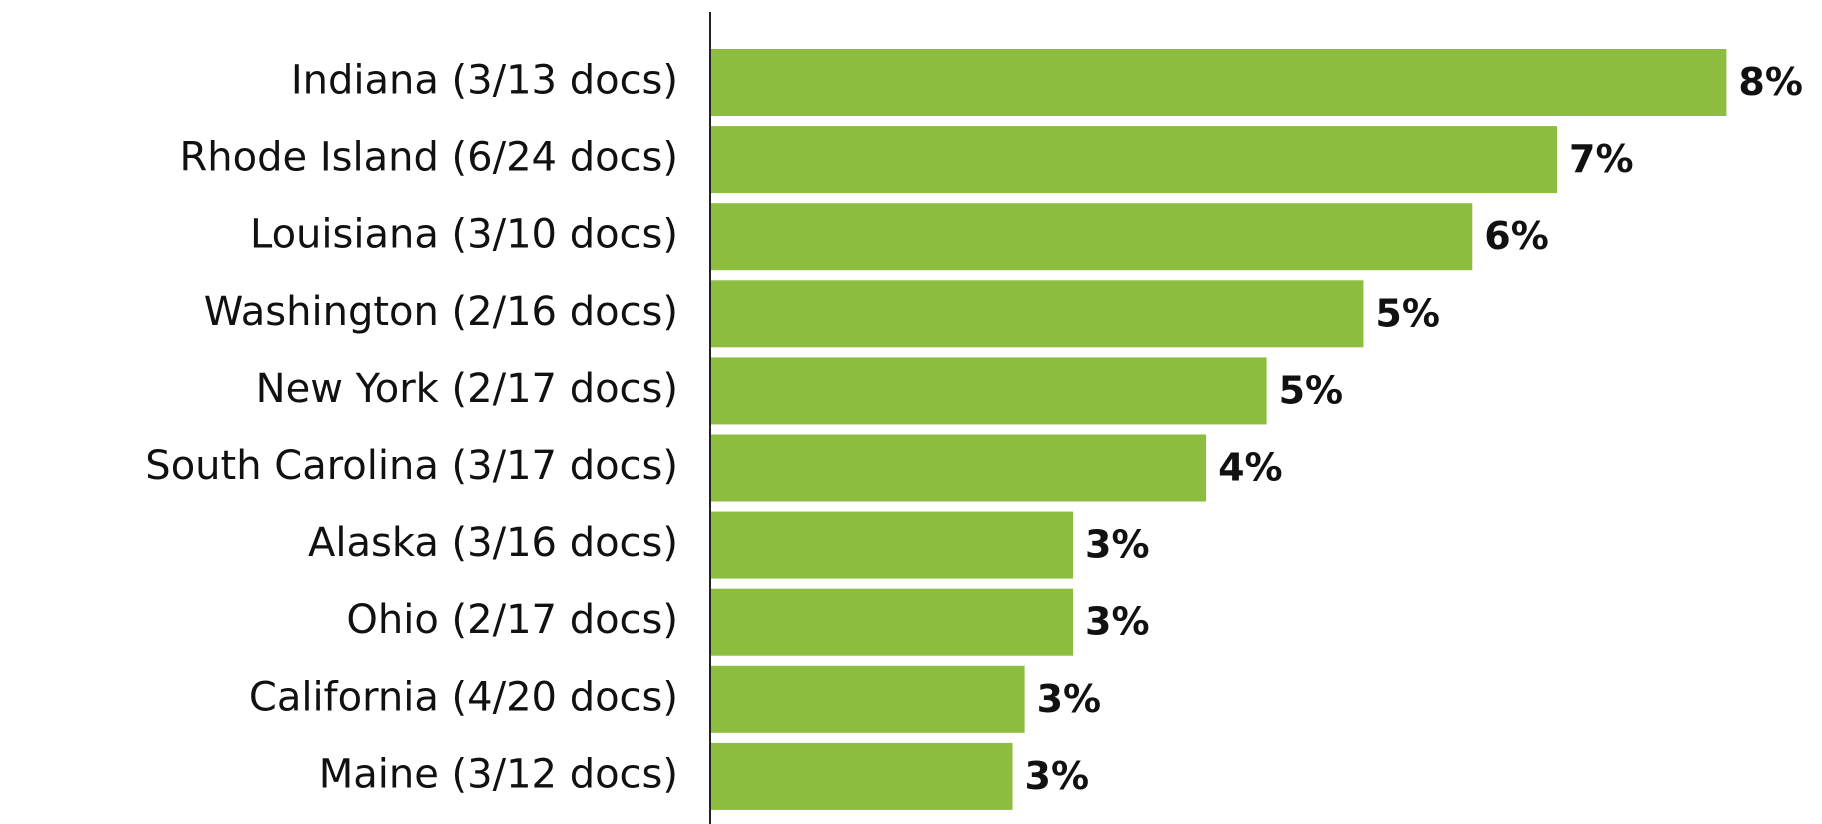 The width and height of the screenshot is (1822, 824). I want to click on category-label: Ohio (2/17 docs), so click(512, 620).